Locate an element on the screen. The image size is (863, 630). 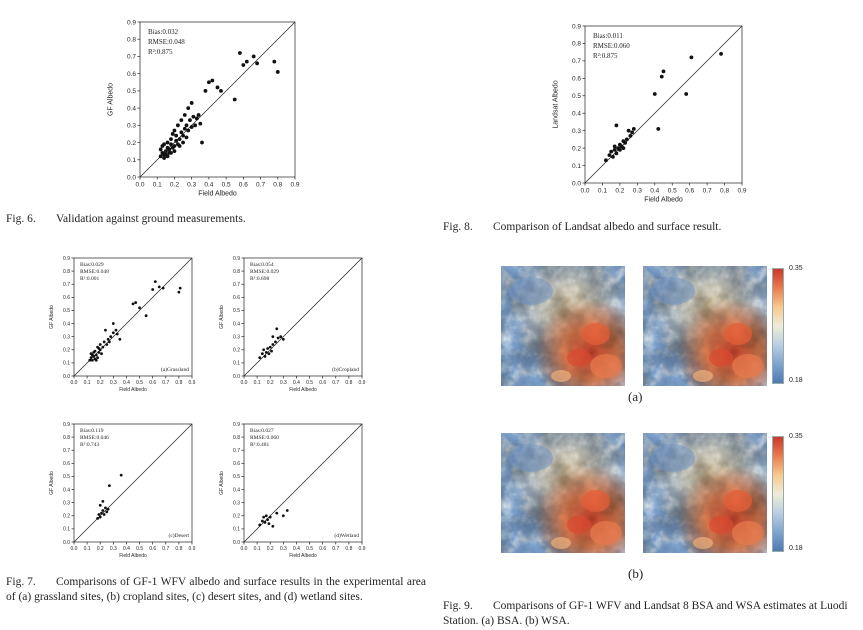
panel-label: (d)Wetland is located at coordinates (346, 535).